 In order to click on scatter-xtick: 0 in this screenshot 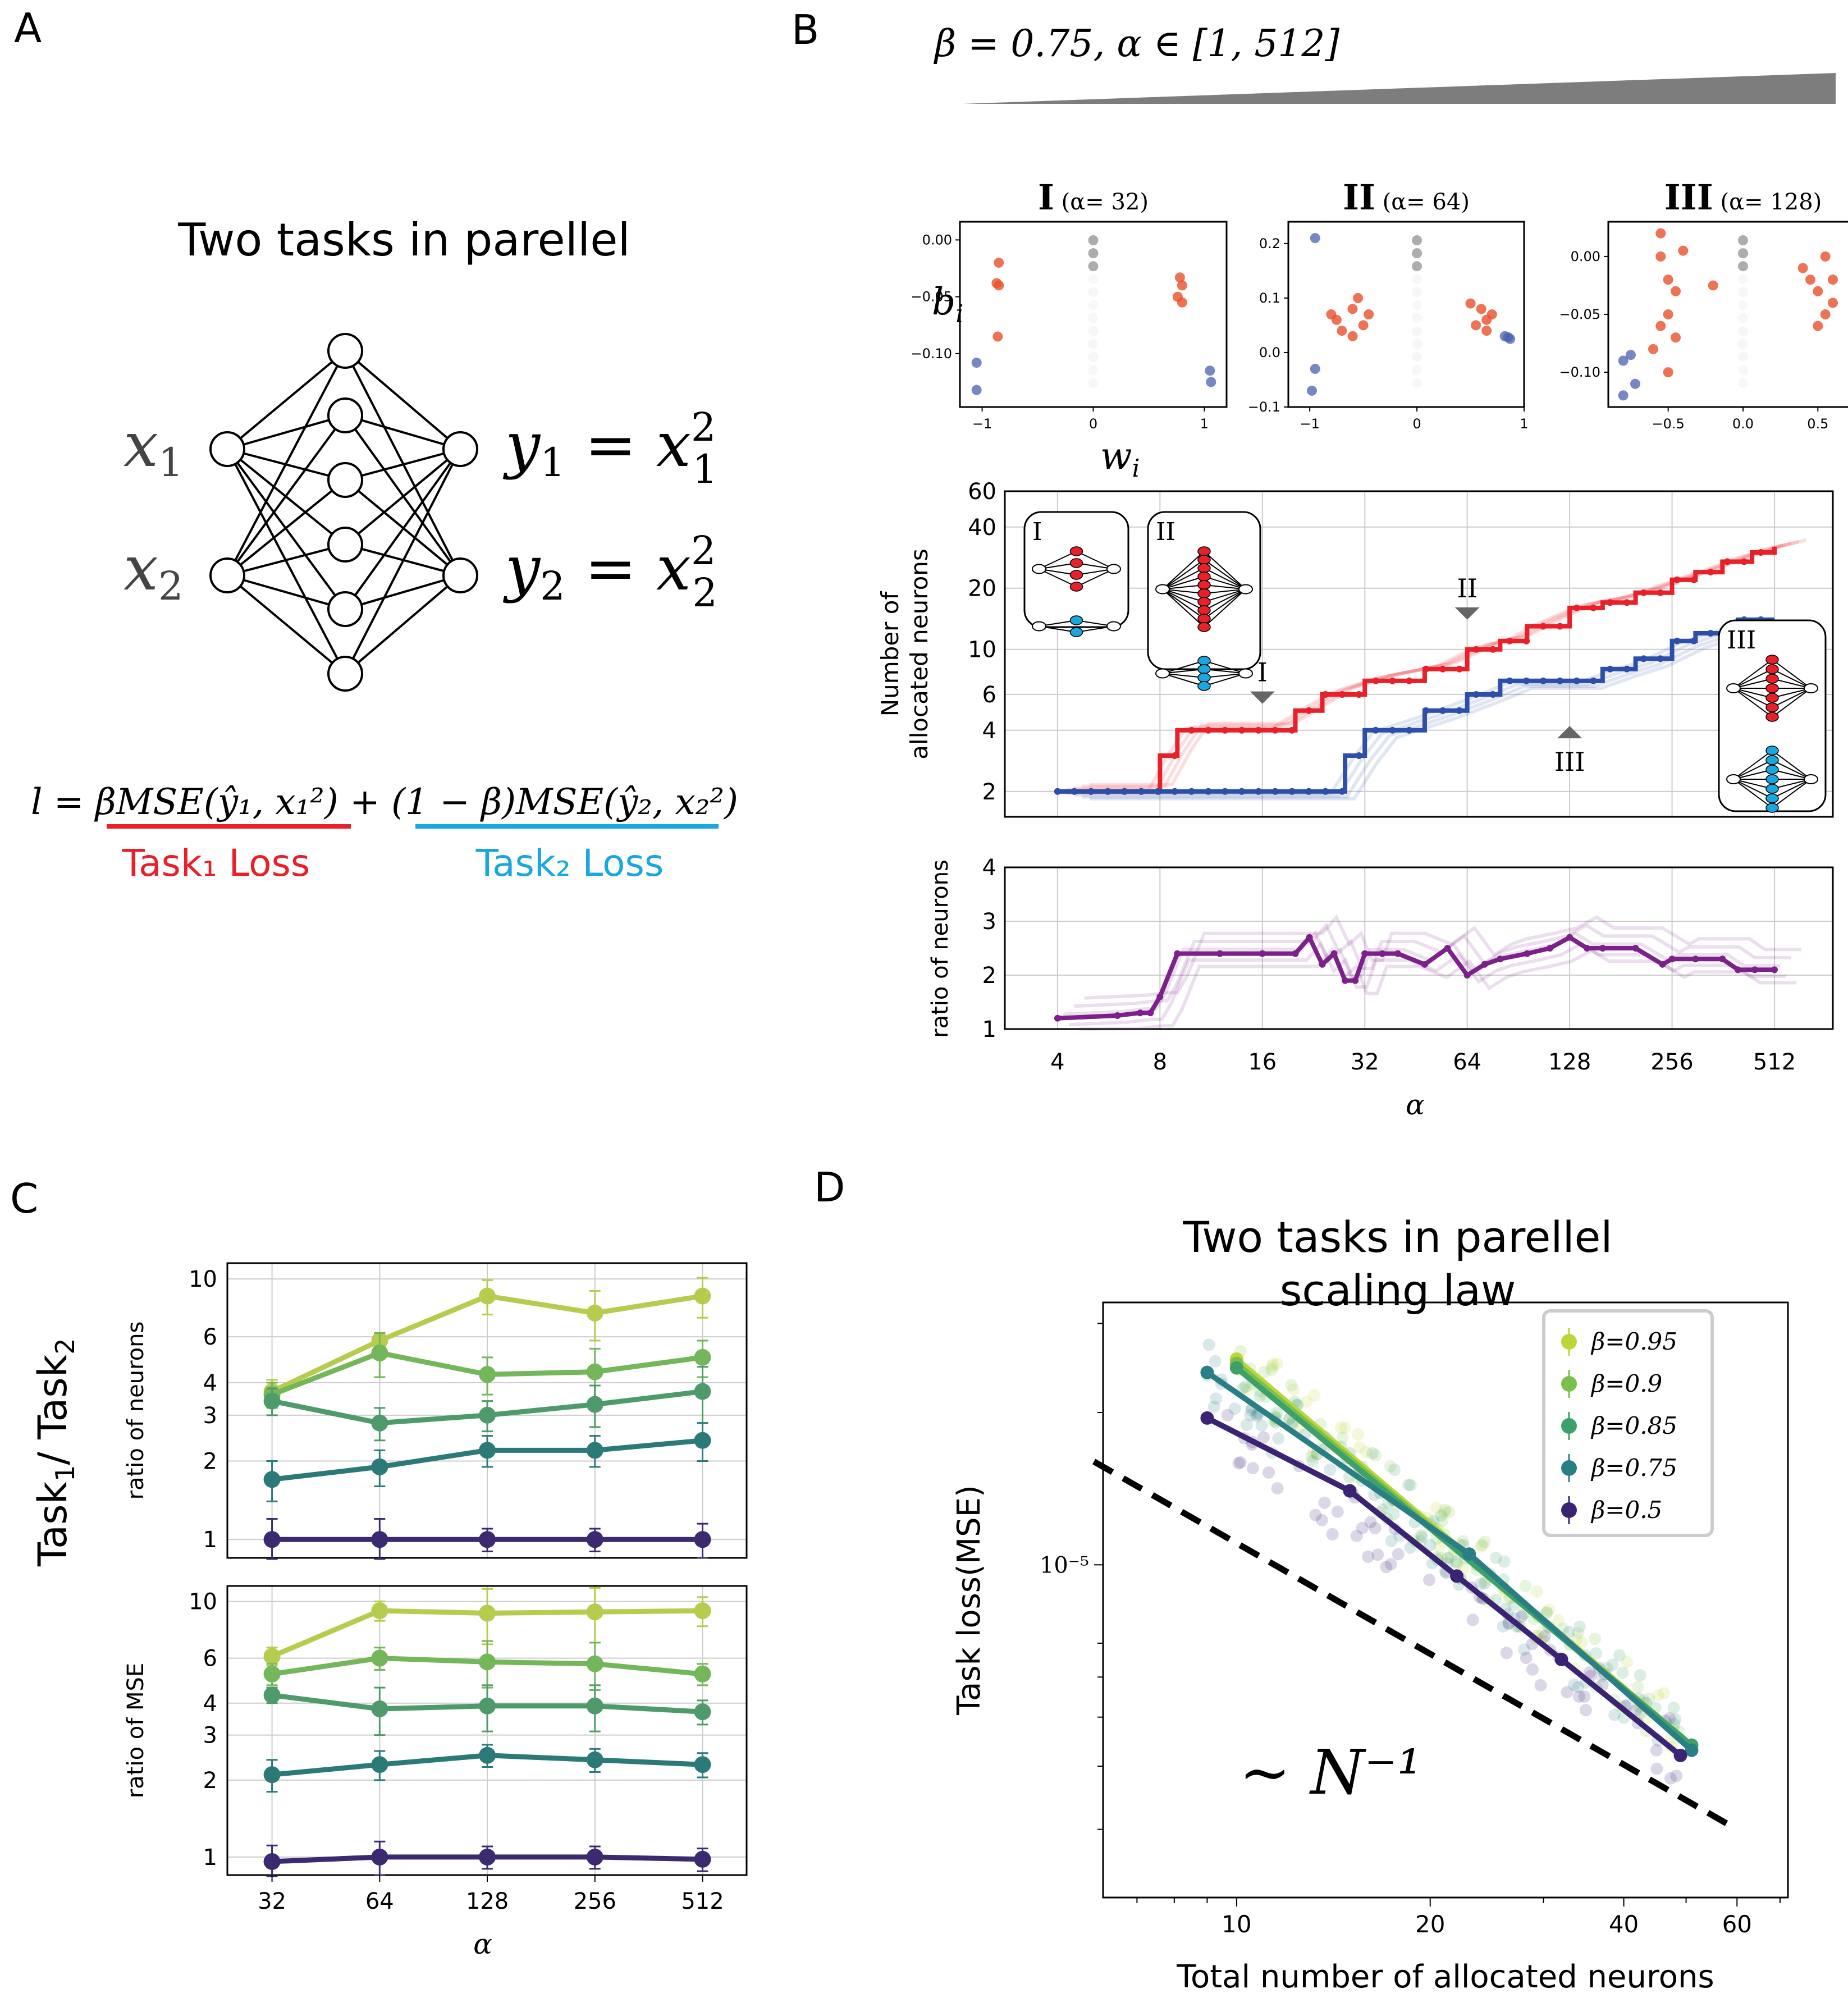, I will do `click(1416, 424)`.